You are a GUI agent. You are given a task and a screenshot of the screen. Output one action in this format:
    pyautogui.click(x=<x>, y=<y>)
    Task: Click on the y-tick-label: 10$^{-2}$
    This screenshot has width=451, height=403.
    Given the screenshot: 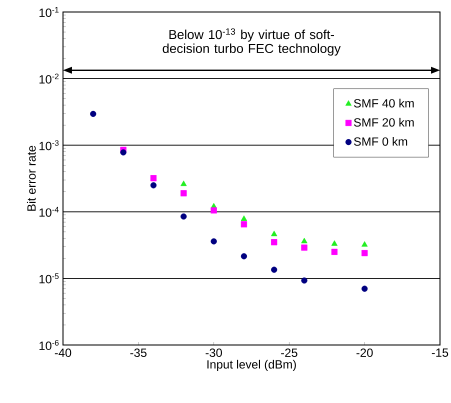 What is the action you would take?
    pyautogui.click(x=49, y=79)
    